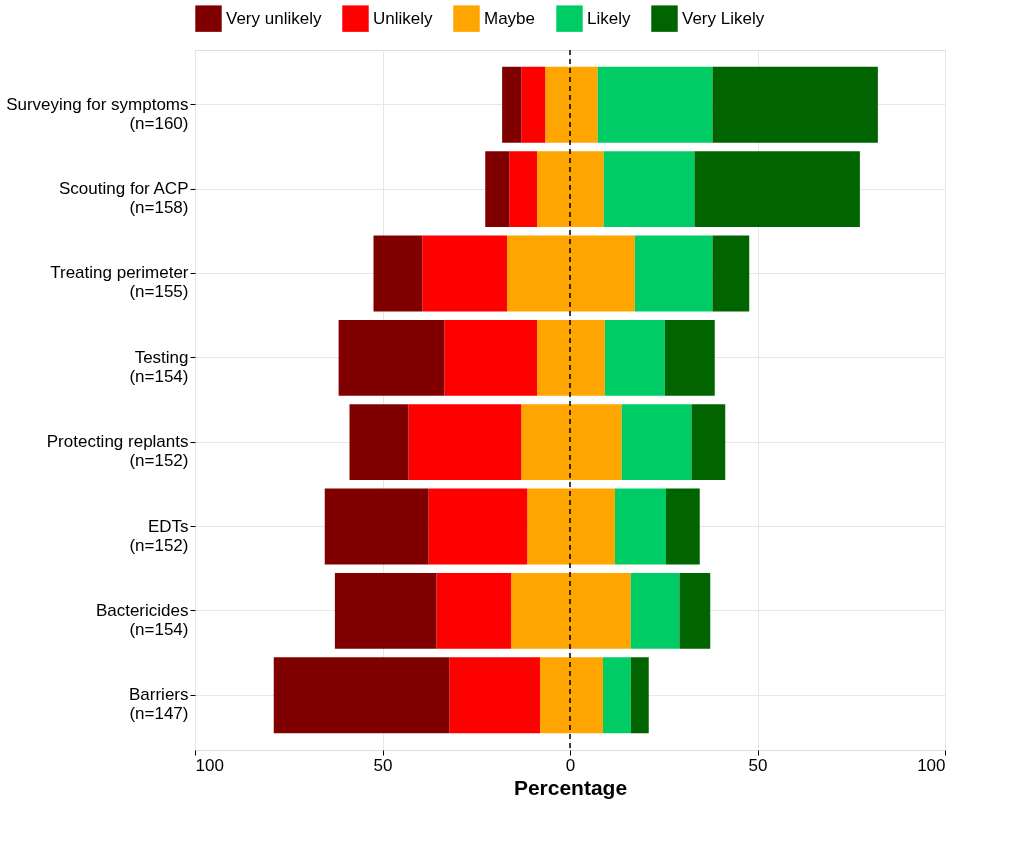  What do you see at coordinates (142, 619) in the screenshot?
I see `y-tick-label: Bactericides (n=154)` at bounding box center [142, 619].